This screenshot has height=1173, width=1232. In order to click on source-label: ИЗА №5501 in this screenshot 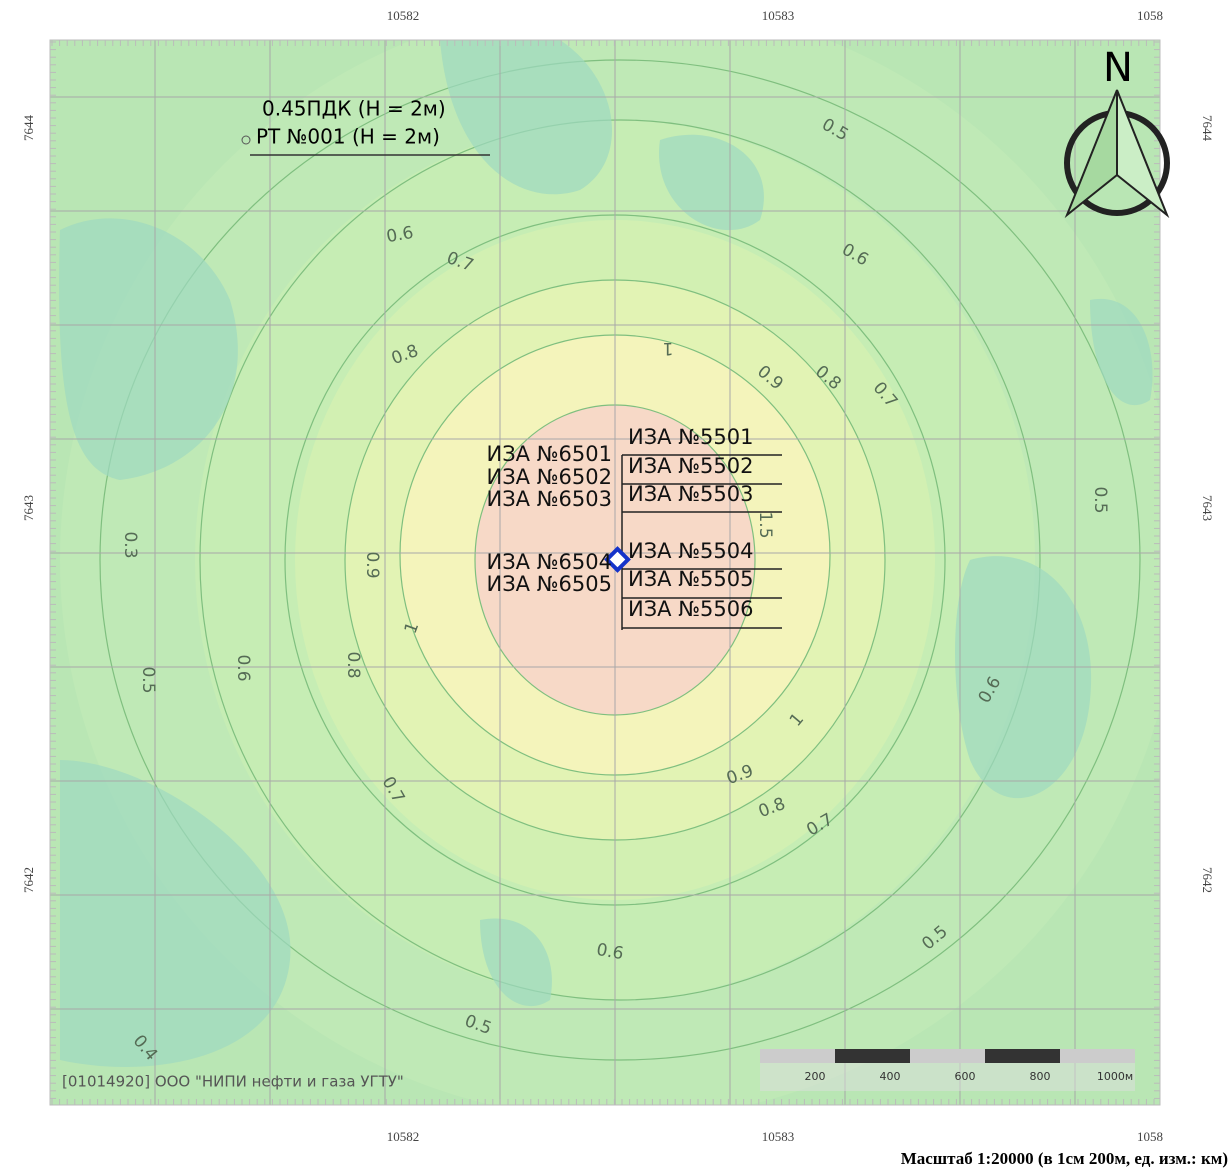, I will do `click(691, 437)`.